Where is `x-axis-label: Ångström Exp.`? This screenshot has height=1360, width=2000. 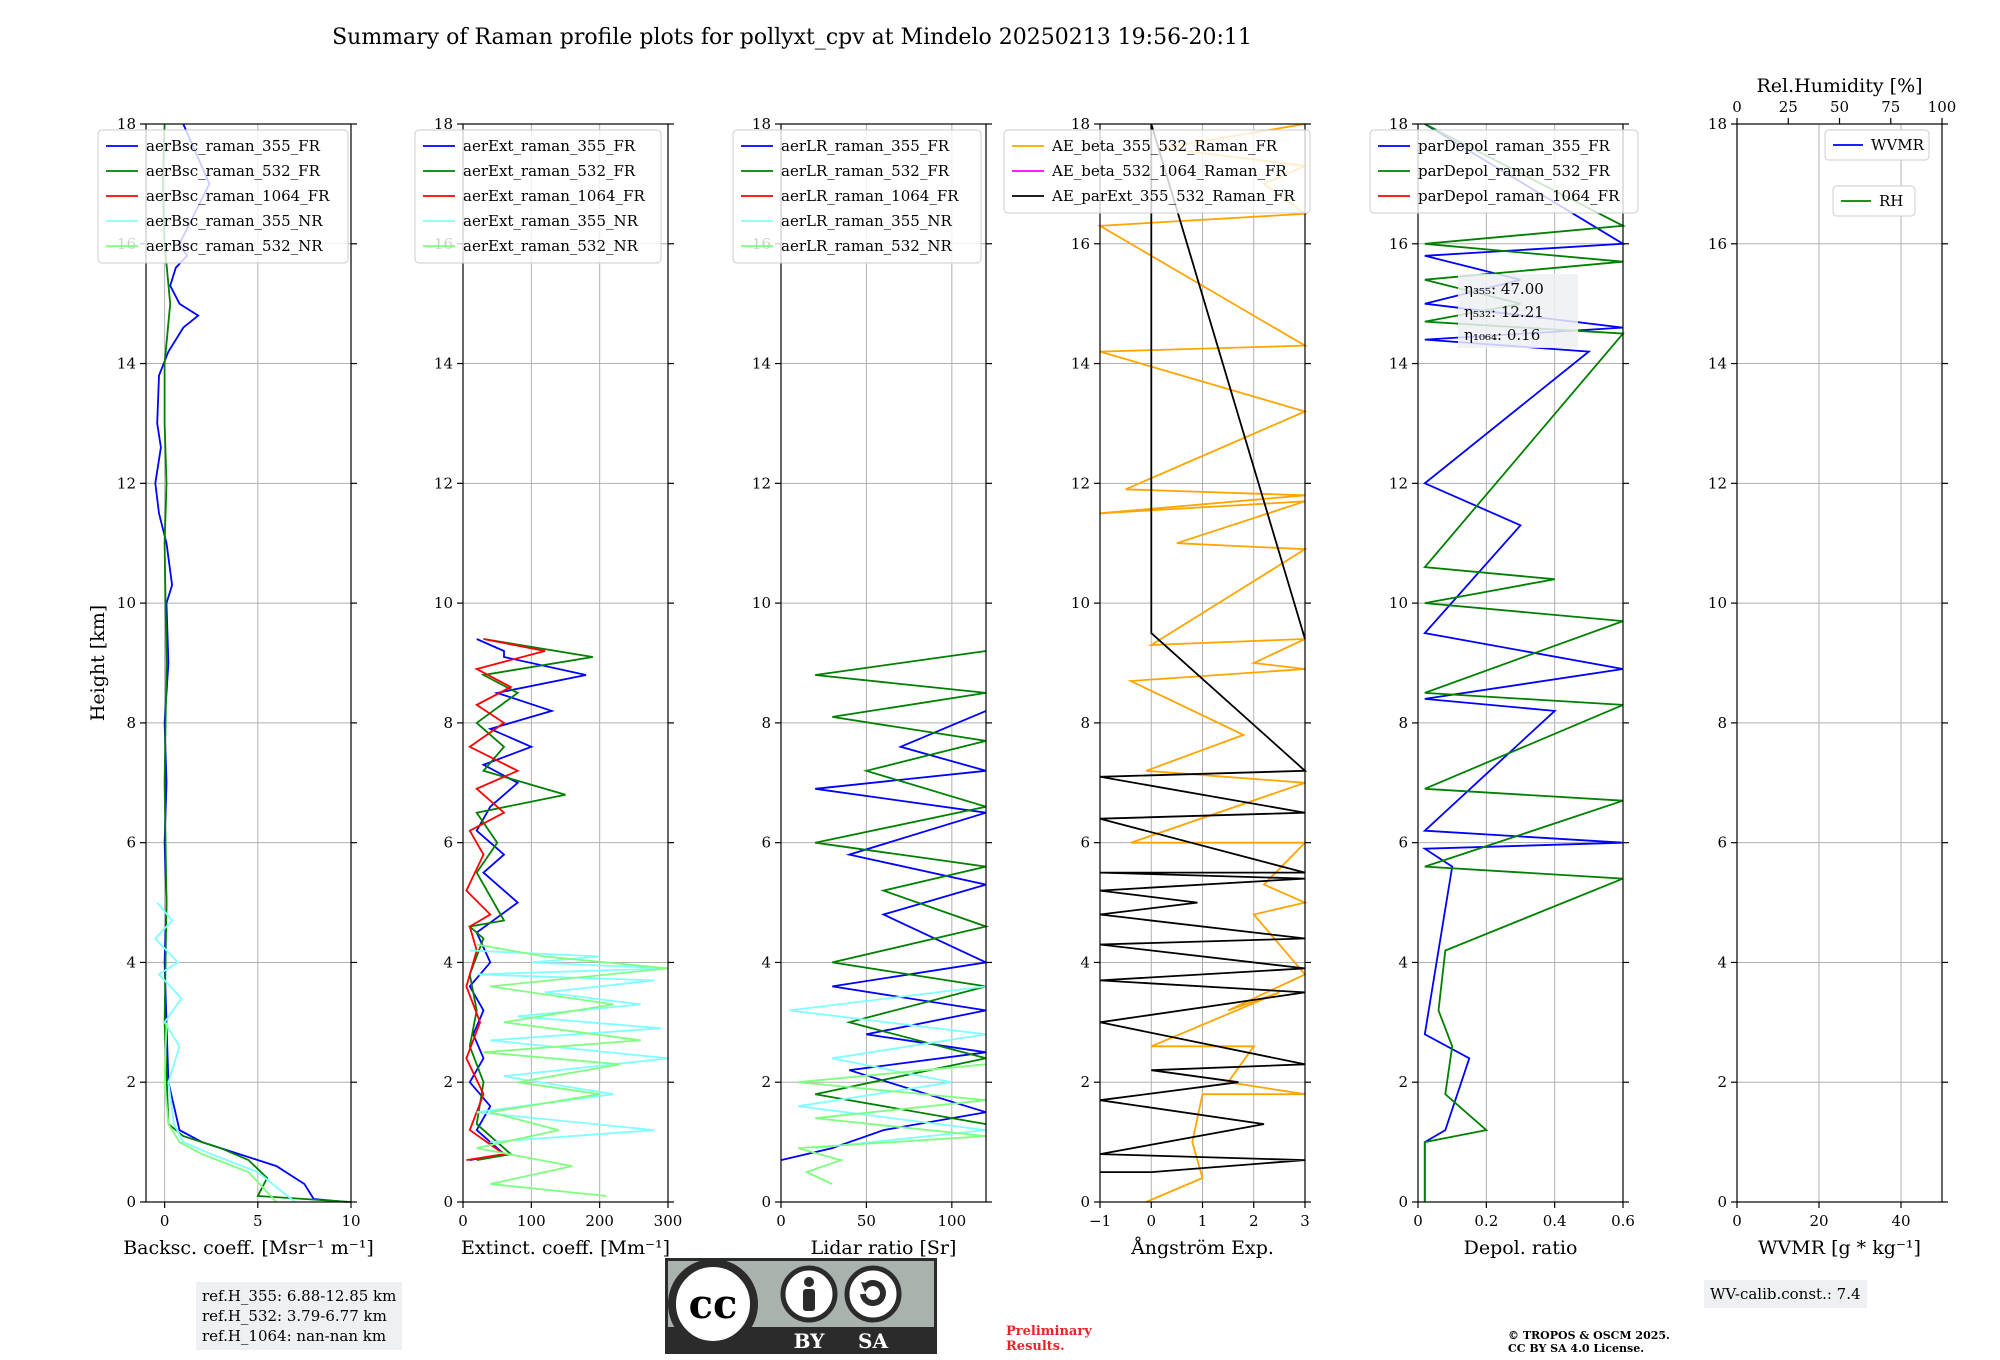
x-axis-label: Ångström Exp. is located at coordinates (1202, 1248).